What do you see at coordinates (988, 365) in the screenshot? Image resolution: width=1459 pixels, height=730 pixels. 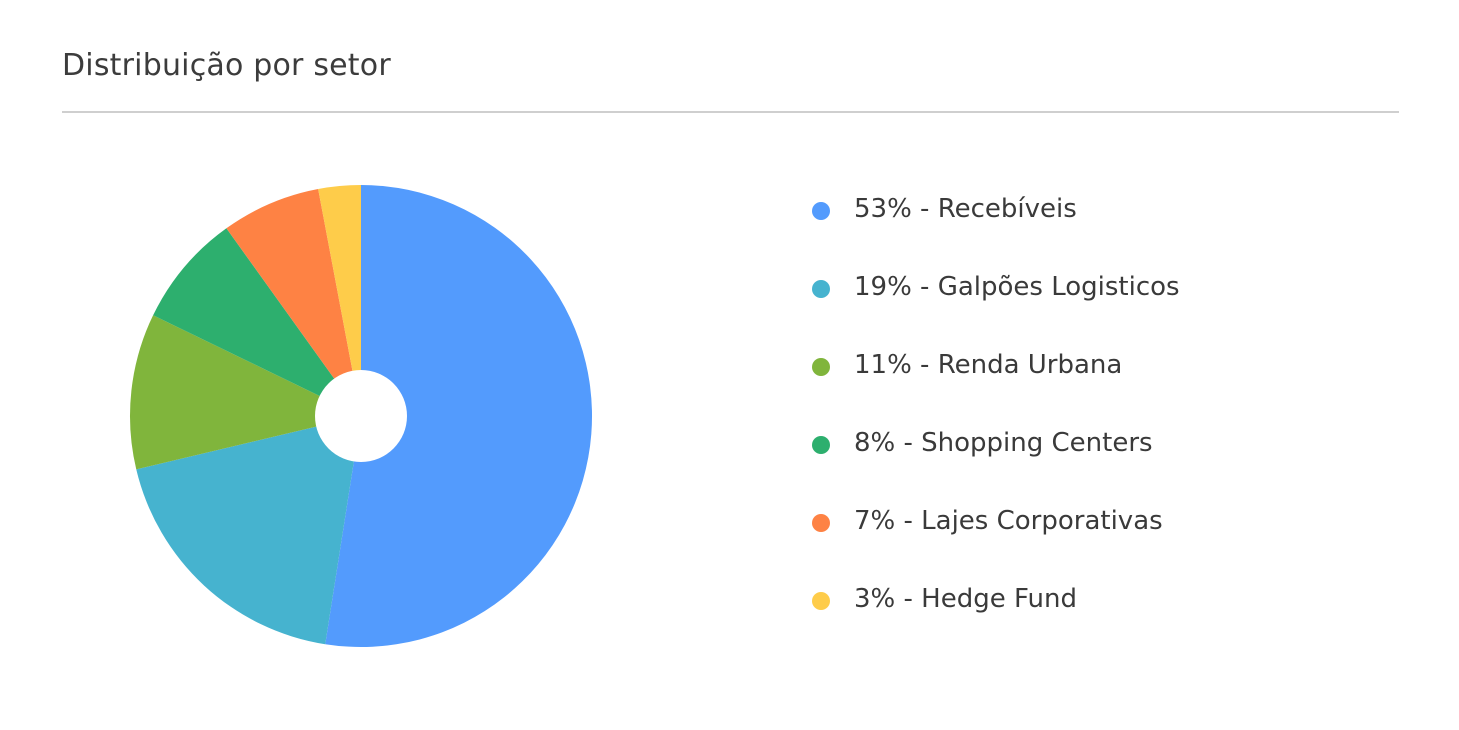 I see `legend-label: 11% - Renda Urbana` at bounding box center [988, 365].